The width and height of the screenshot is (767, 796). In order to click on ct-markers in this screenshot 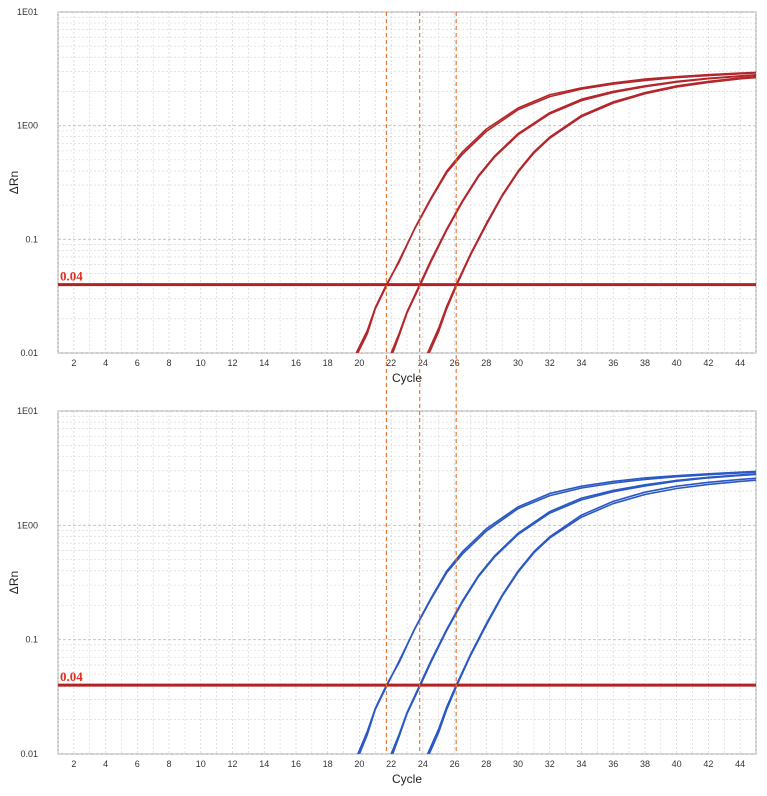, I will do `click(421, 383)`.